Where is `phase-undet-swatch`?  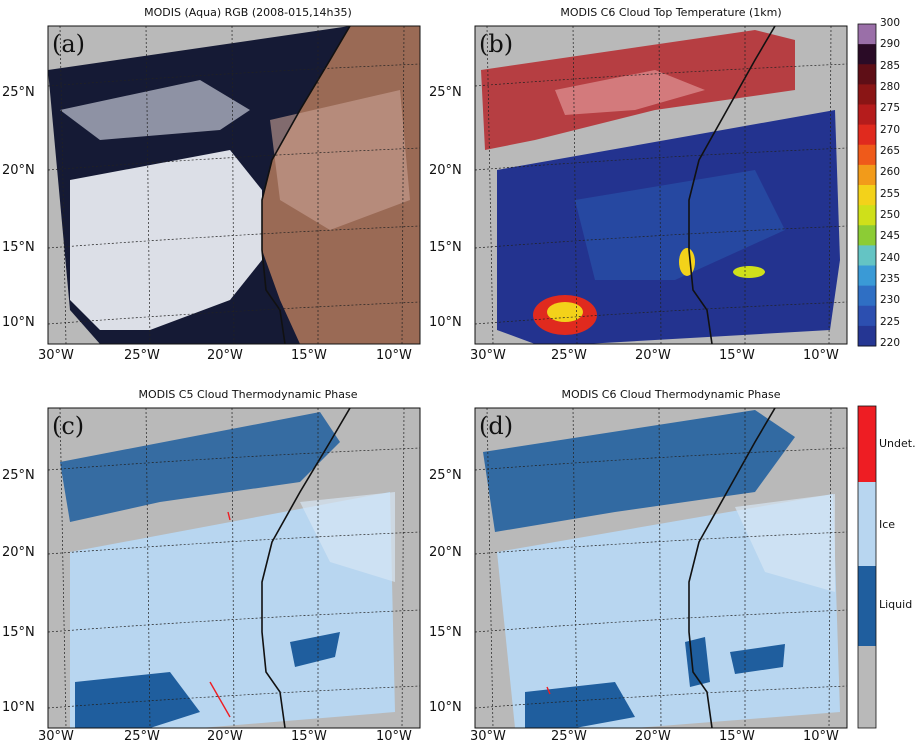
phase-undet-swatch is located at coordinates (867, 444).